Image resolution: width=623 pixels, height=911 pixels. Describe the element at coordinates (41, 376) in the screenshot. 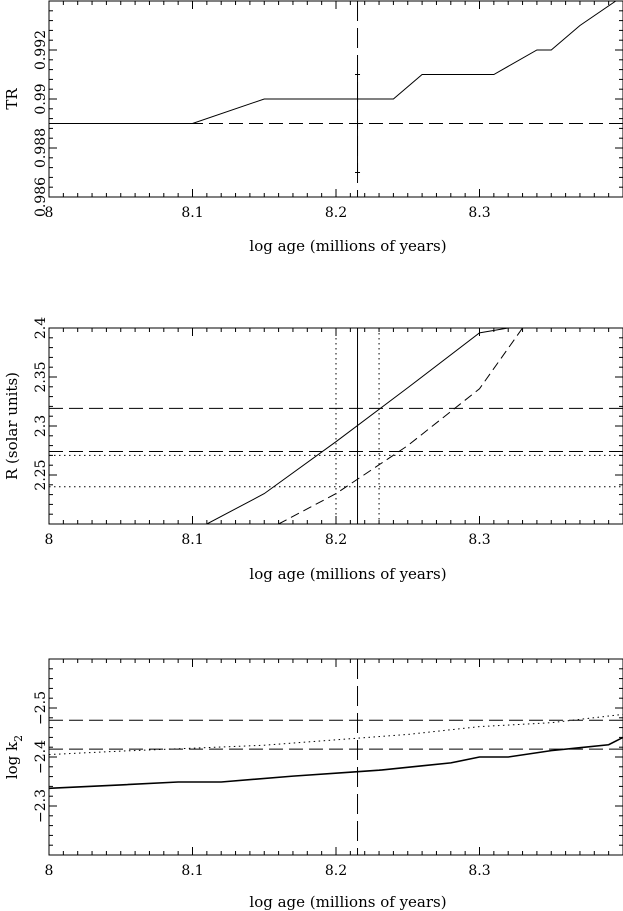

I see `y-tick-label: 2.35` at that location.